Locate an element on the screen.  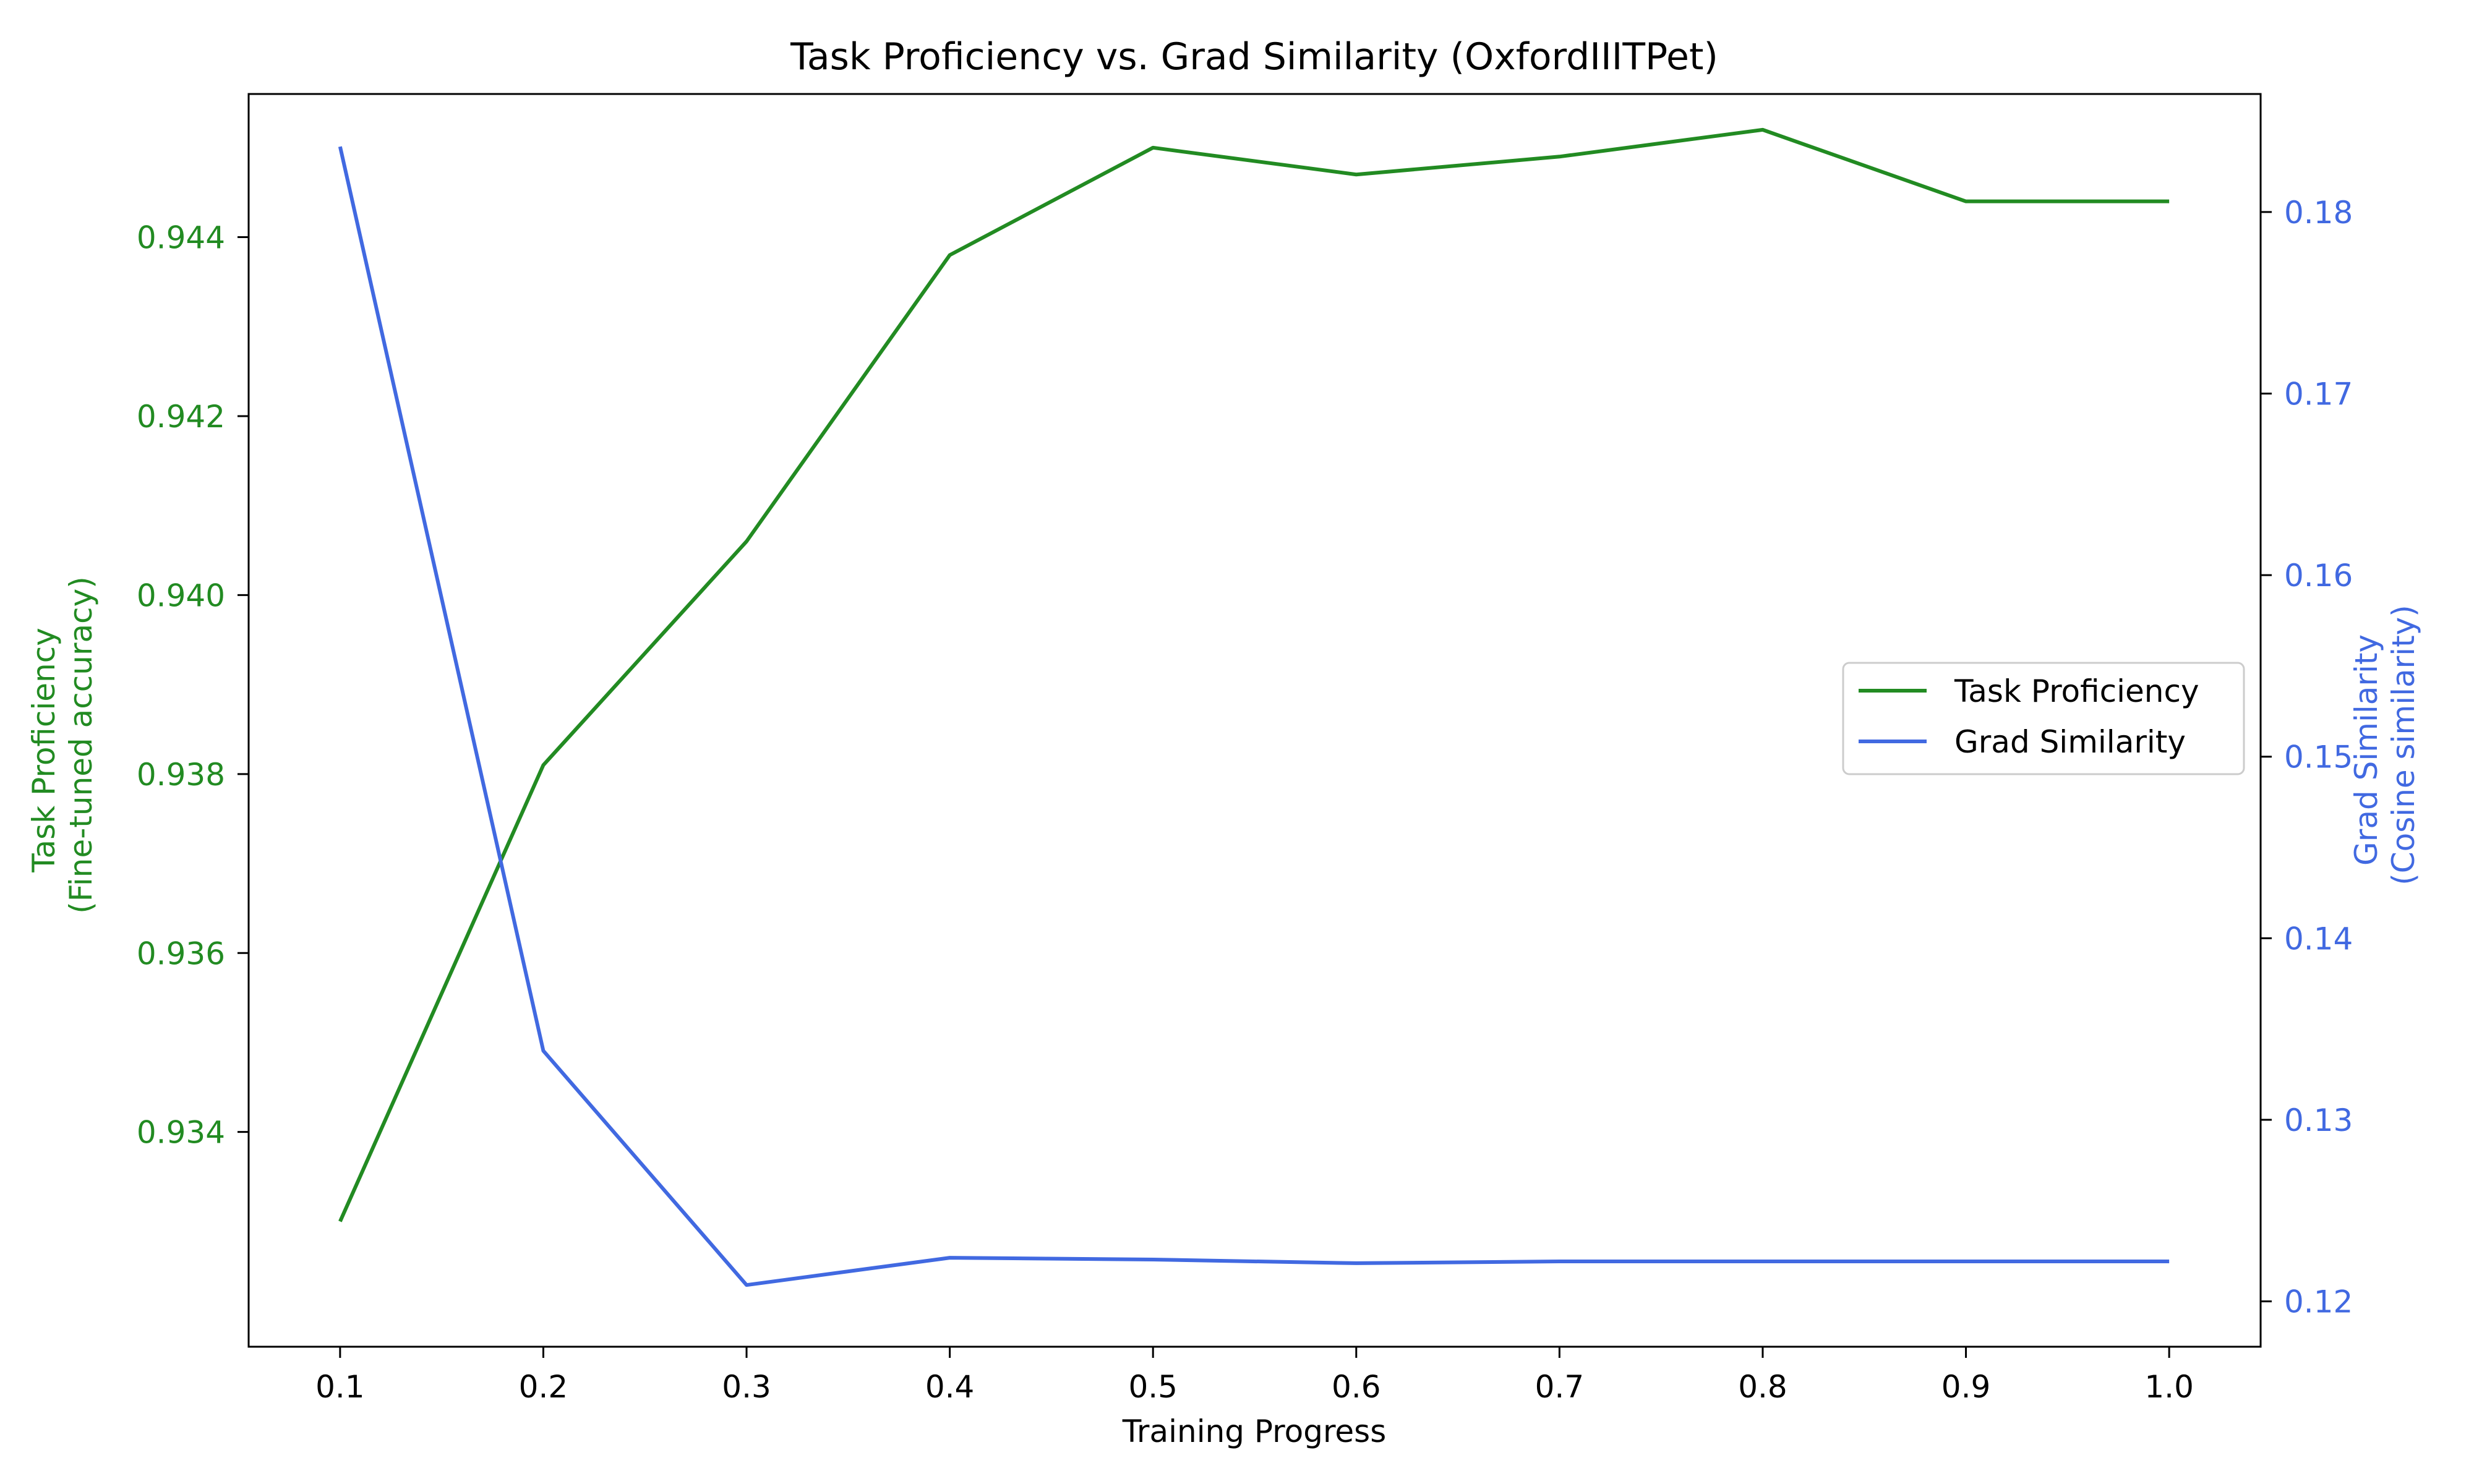
x-axis-ticks: 0.1 0.2 0.3 0.4 0.5 0.6 0.7 0.8 0.9 1.0 is located at coordinates (1254, 1376).